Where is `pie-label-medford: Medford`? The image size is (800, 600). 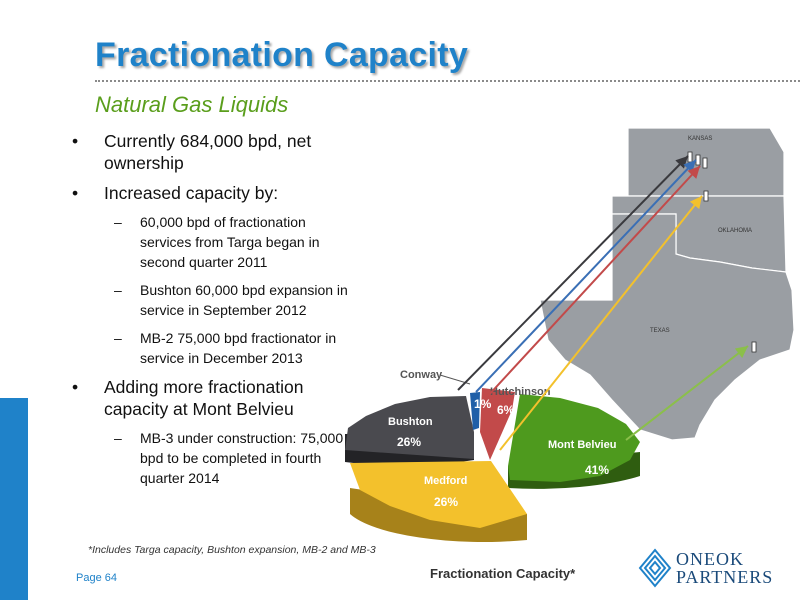 pie-label-medford: Medford is located at coordinates (445, 481).